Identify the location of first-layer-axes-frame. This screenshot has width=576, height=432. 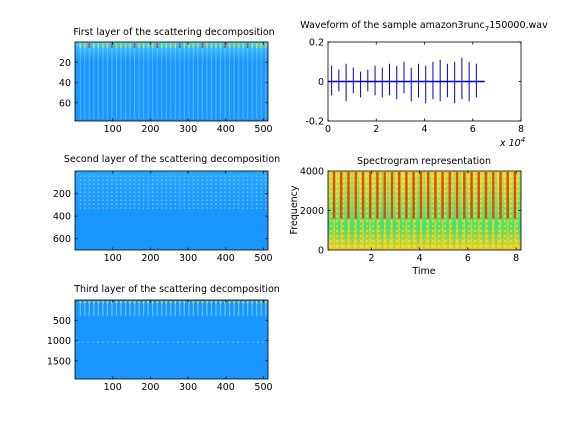
(171, 81).